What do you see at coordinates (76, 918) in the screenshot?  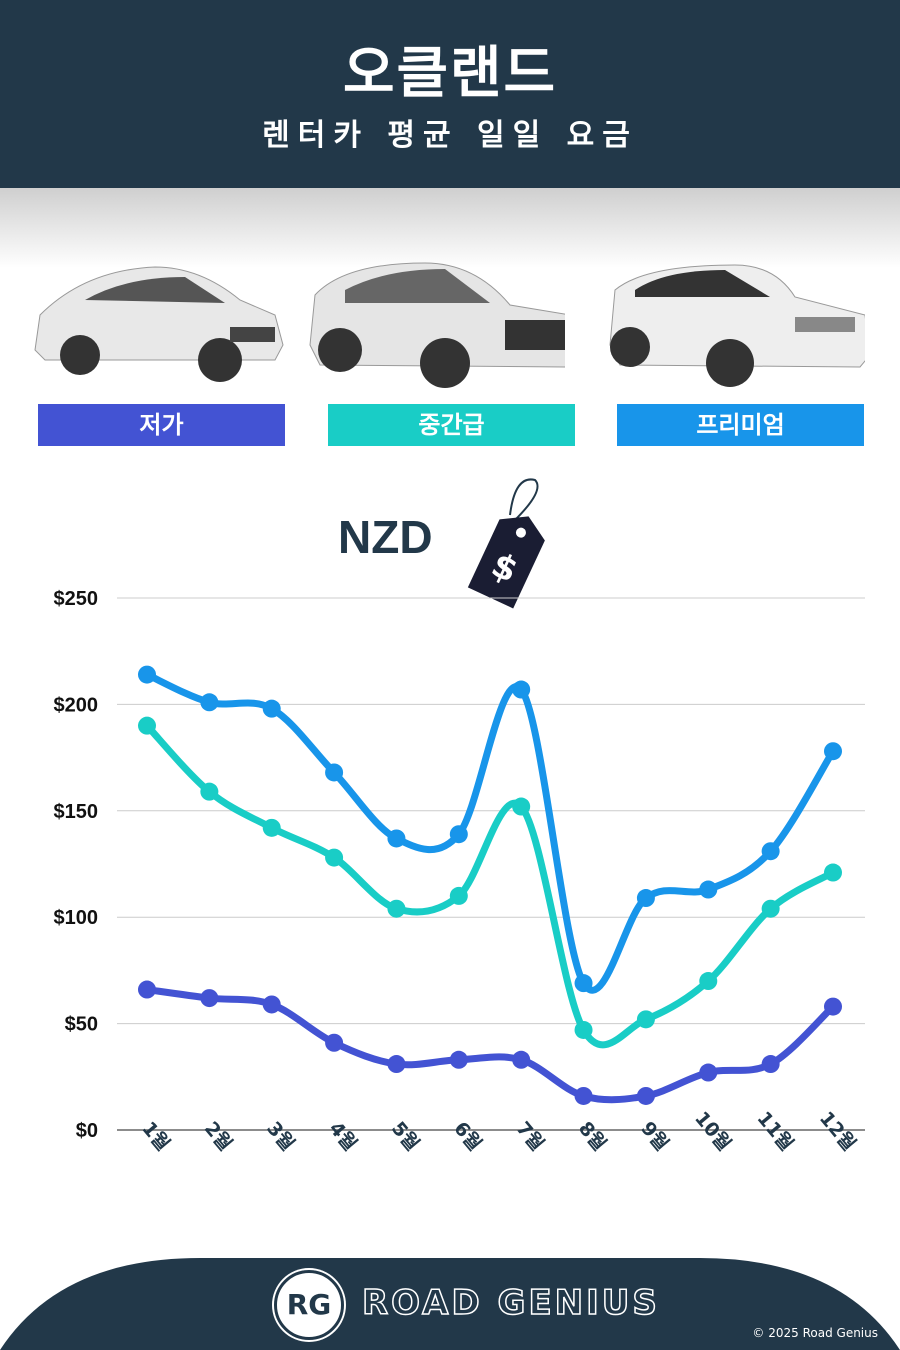 I see `y-tick-label: $100` at bounding box center [76, 918].